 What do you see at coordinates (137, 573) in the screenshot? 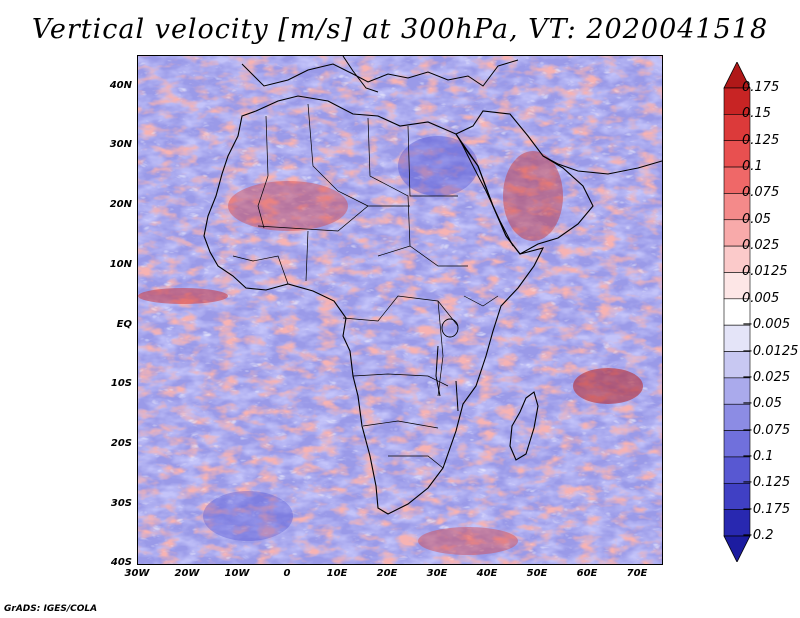
I see `lon-label-30w: 30W` at bounding box center [137, 573].